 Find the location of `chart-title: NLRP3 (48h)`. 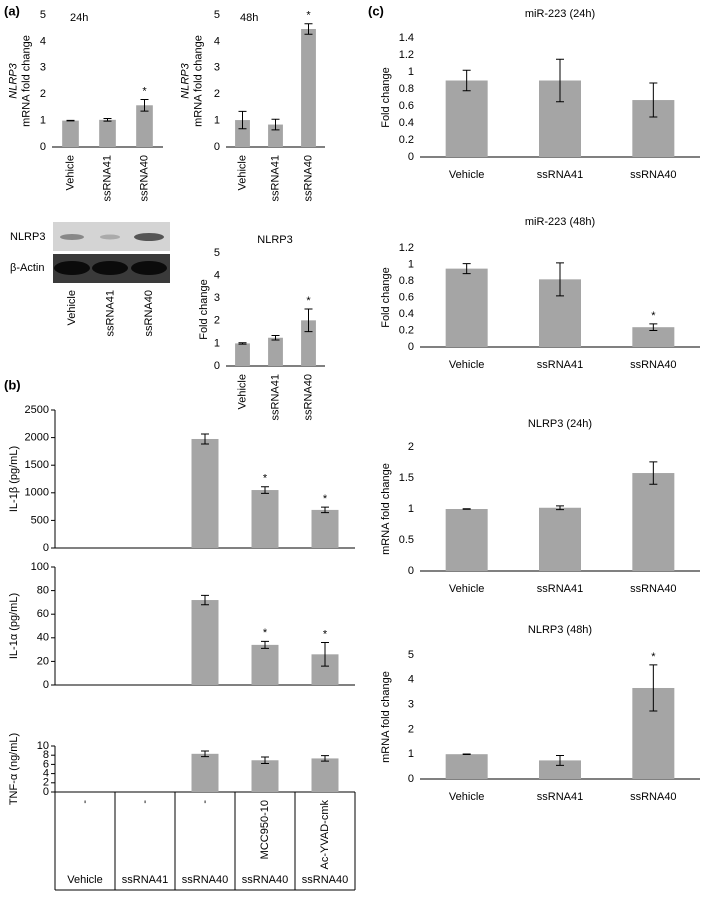

chart-title: NLRP3 (48h) is located at coordinates (560, 630).